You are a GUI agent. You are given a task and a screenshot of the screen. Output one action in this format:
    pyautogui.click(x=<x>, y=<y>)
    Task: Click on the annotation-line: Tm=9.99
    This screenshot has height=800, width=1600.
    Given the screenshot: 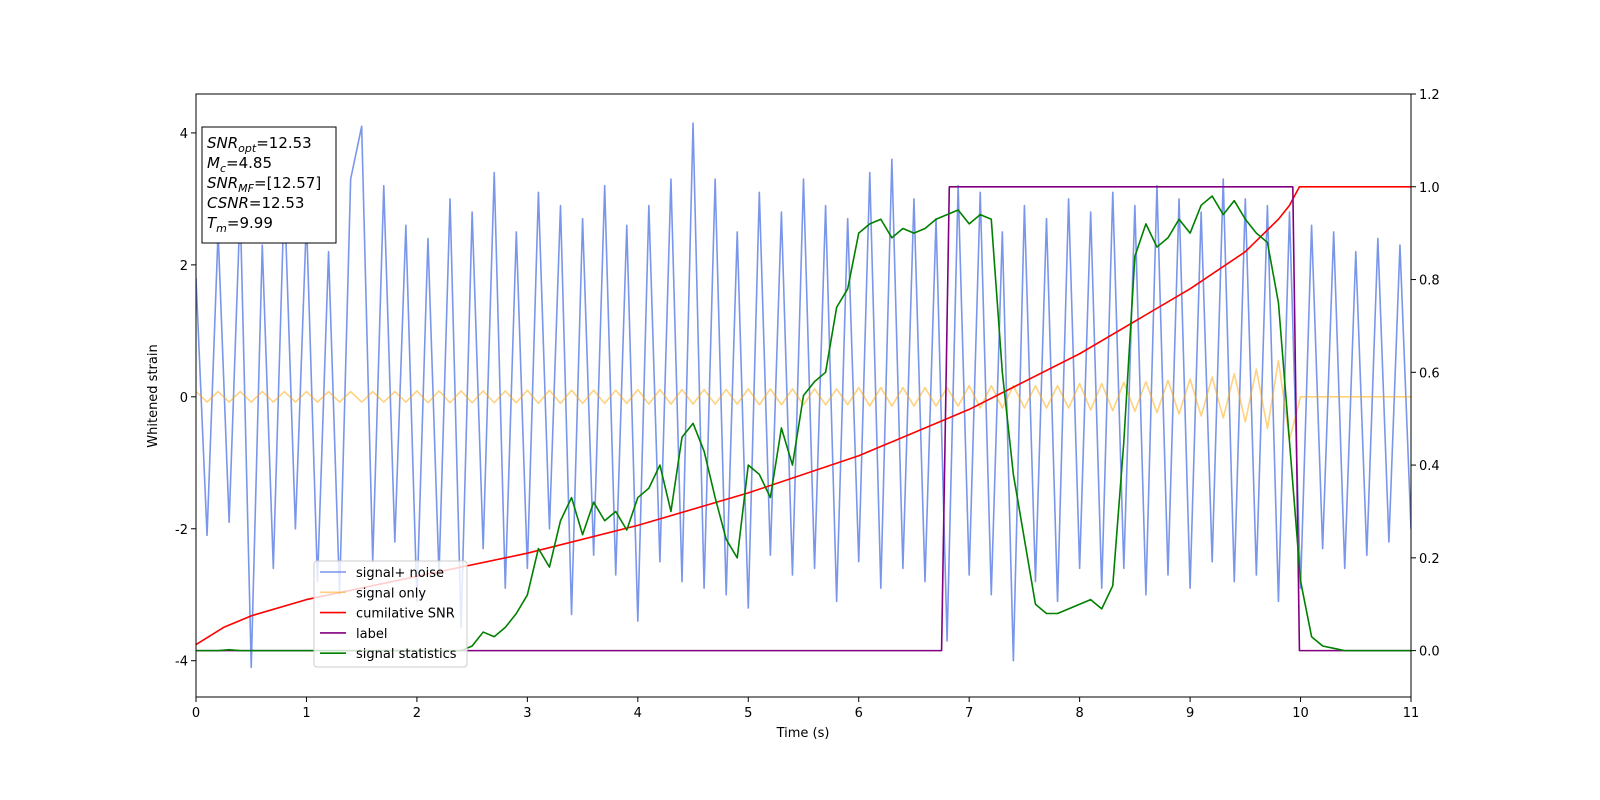 What is the action you would take?
    pyautogui.click(x=240, y=224)
    